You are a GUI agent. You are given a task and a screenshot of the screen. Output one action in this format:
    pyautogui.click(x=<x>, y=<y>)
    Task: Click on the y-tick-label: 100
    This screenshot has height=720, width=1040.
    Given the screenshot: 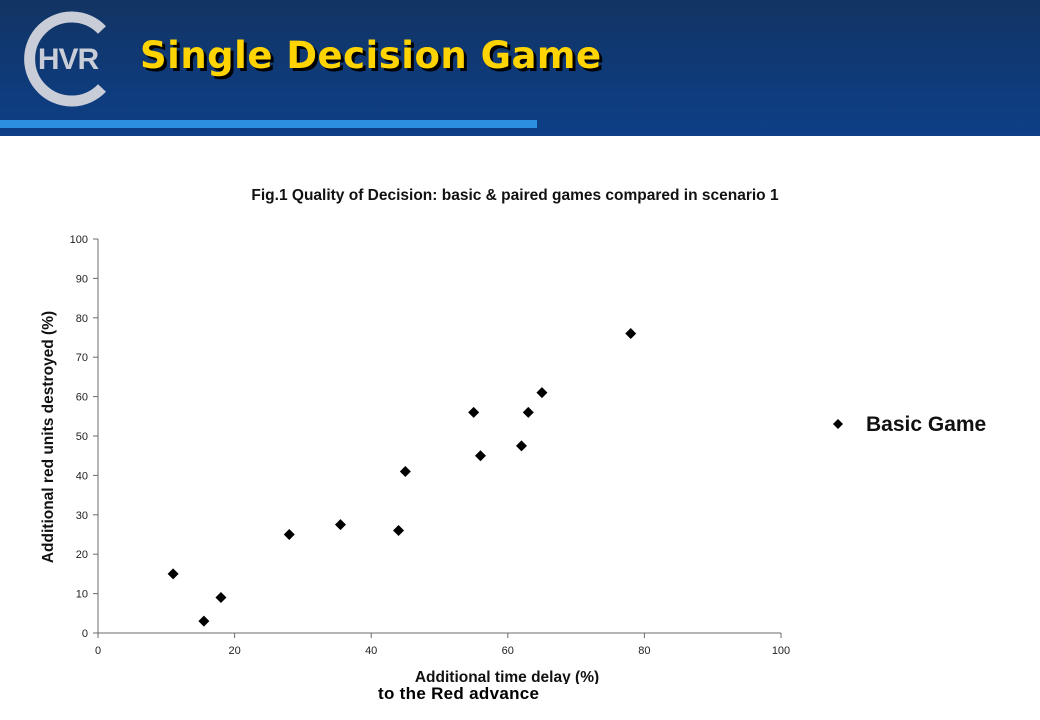 What is the action you would take?
    pyautogui.click(x=79, y=240)
    